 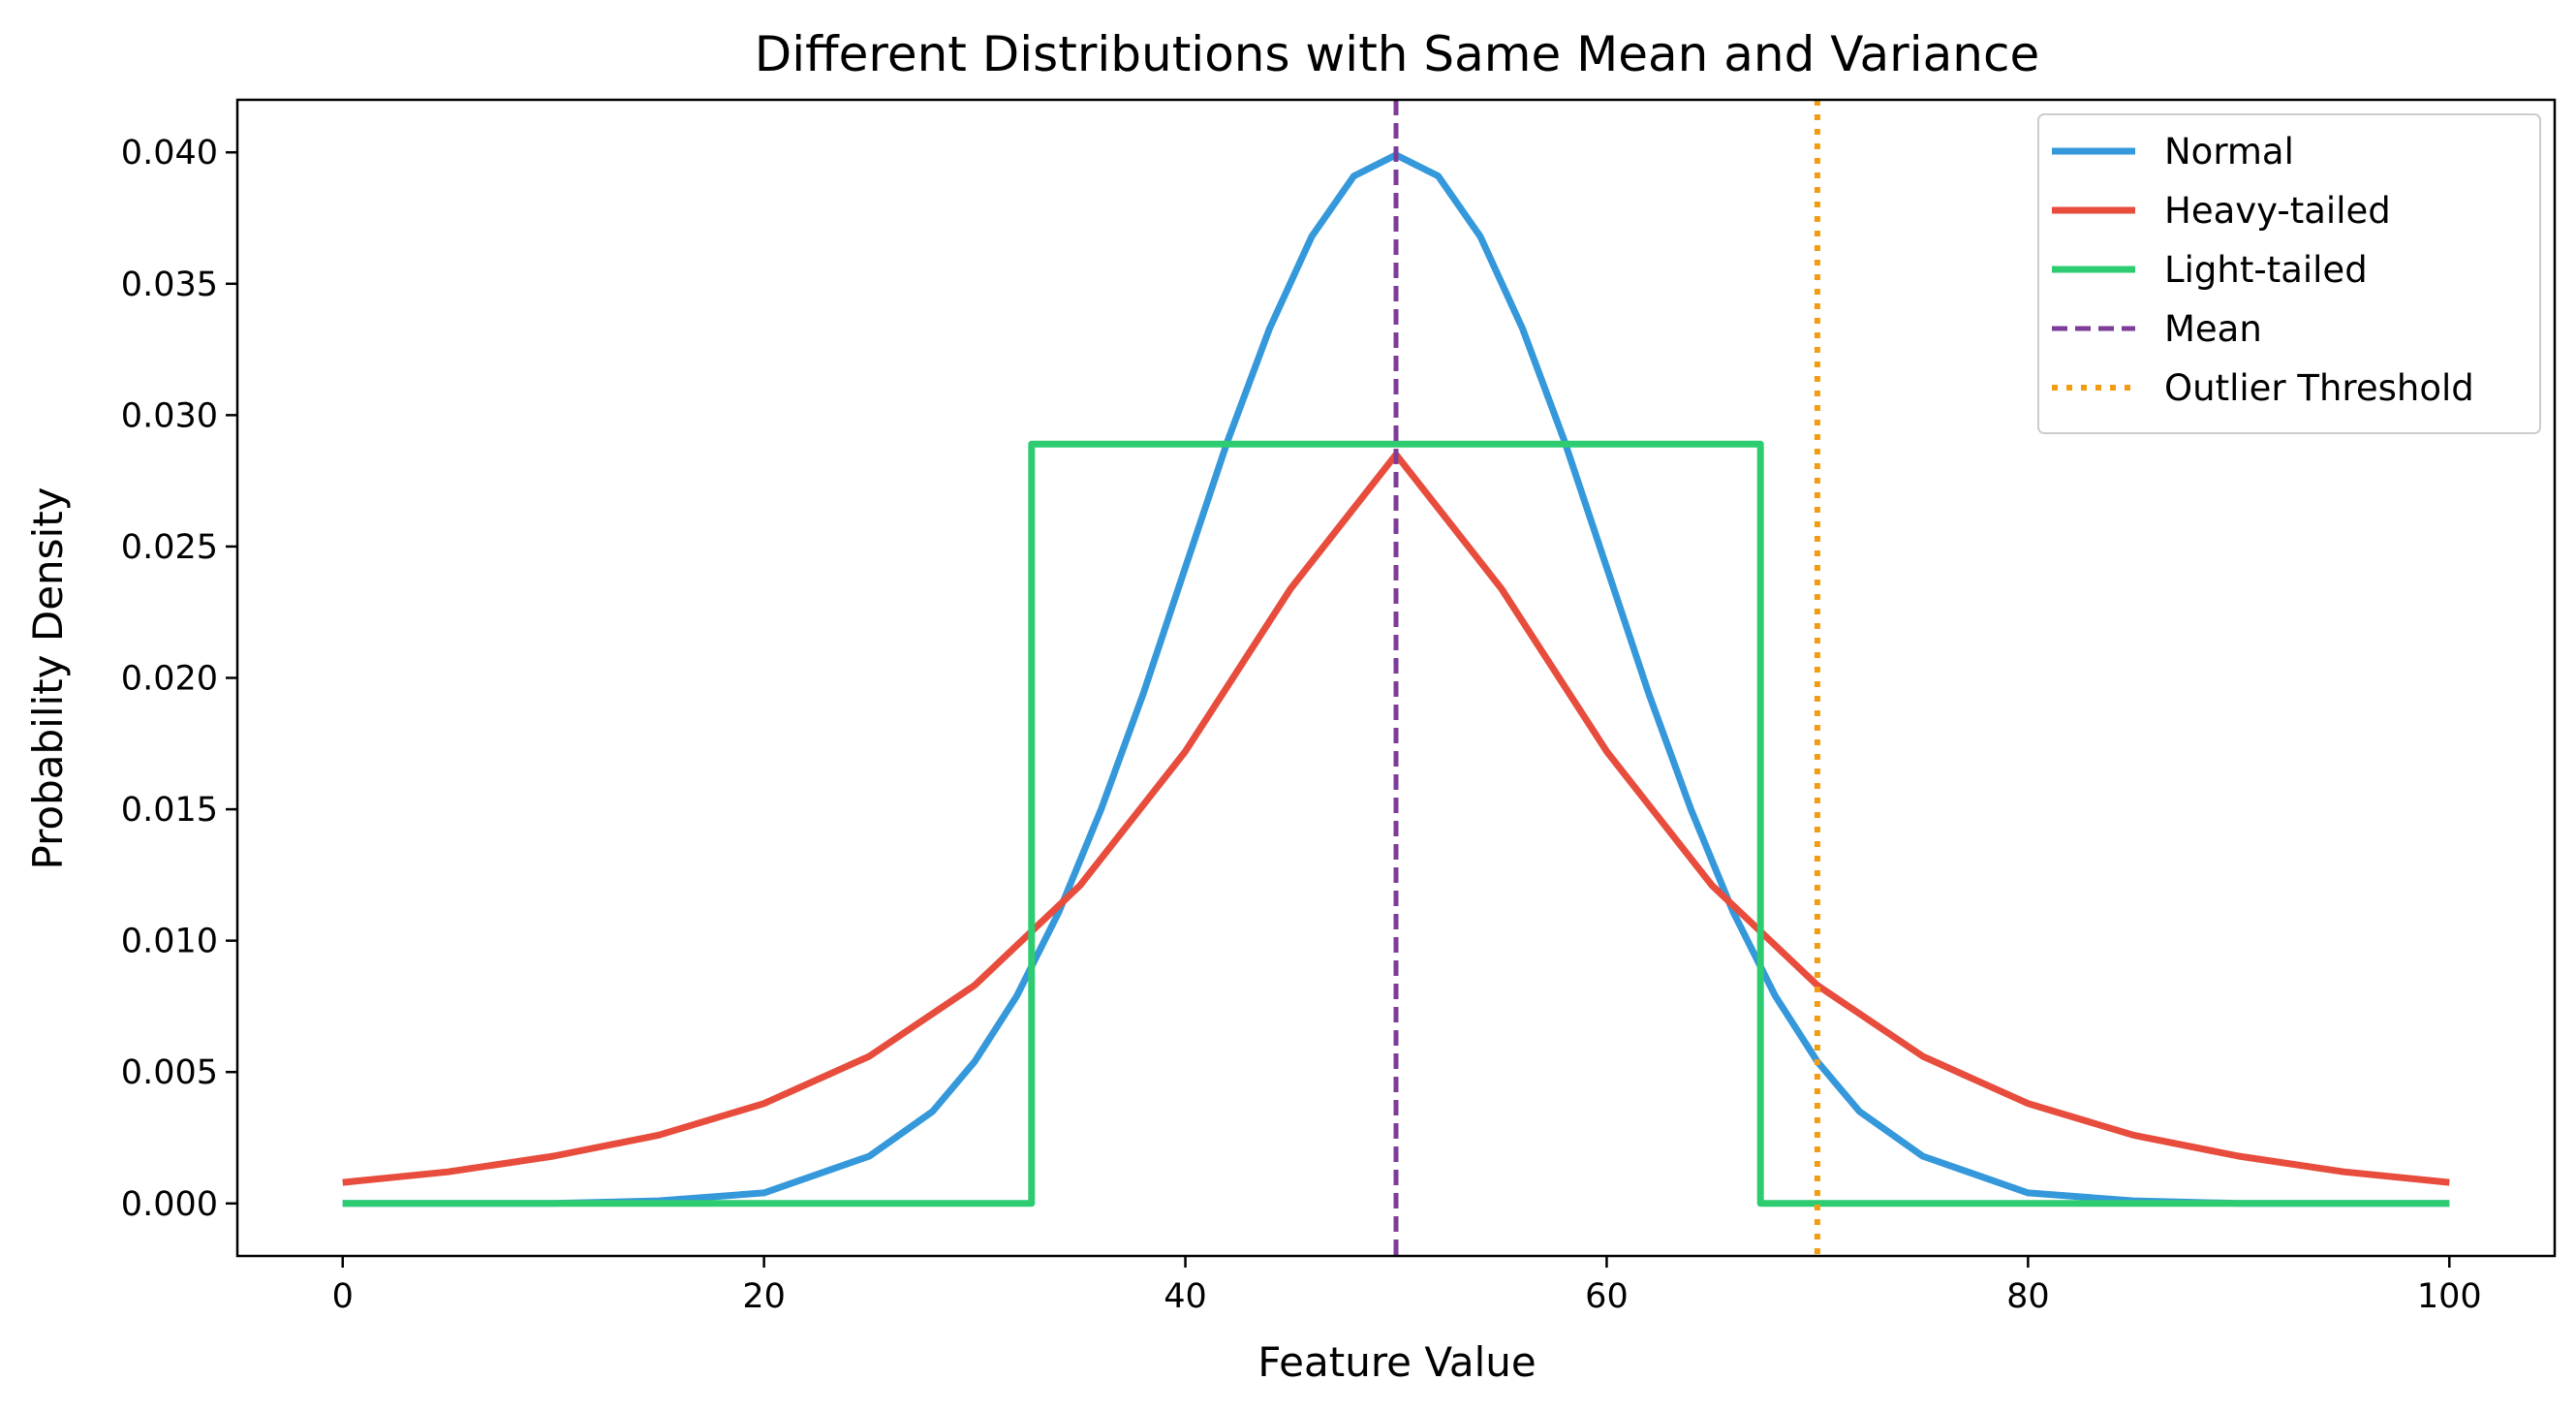 I want to click on y-tick-label: 0.005, so click(x=169, y=1072).